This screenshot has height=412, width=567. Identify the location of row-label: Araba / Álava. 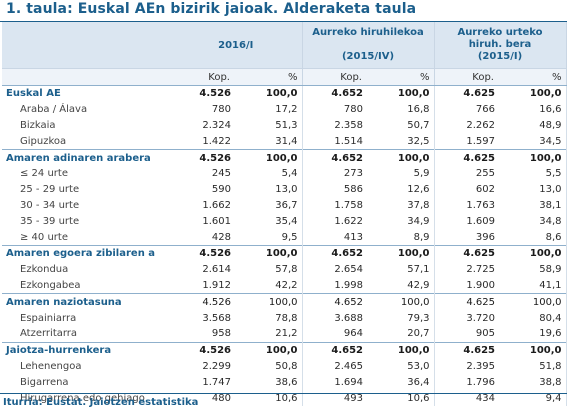
(54, 110).